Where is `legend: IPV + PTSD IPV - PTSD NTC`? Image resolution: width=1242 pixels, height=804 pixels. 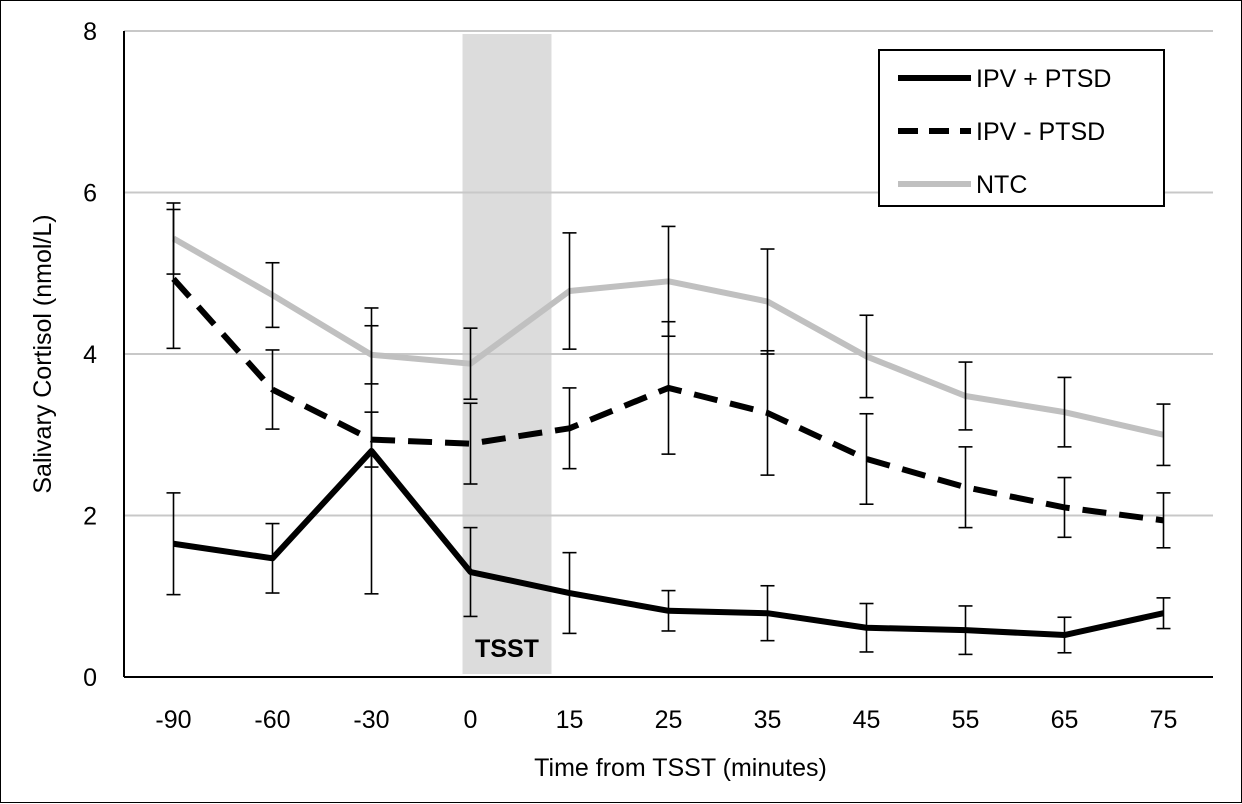
legend: IPV + PTSD IPV - PTSD NTC is located at coordinates (1021, 128).